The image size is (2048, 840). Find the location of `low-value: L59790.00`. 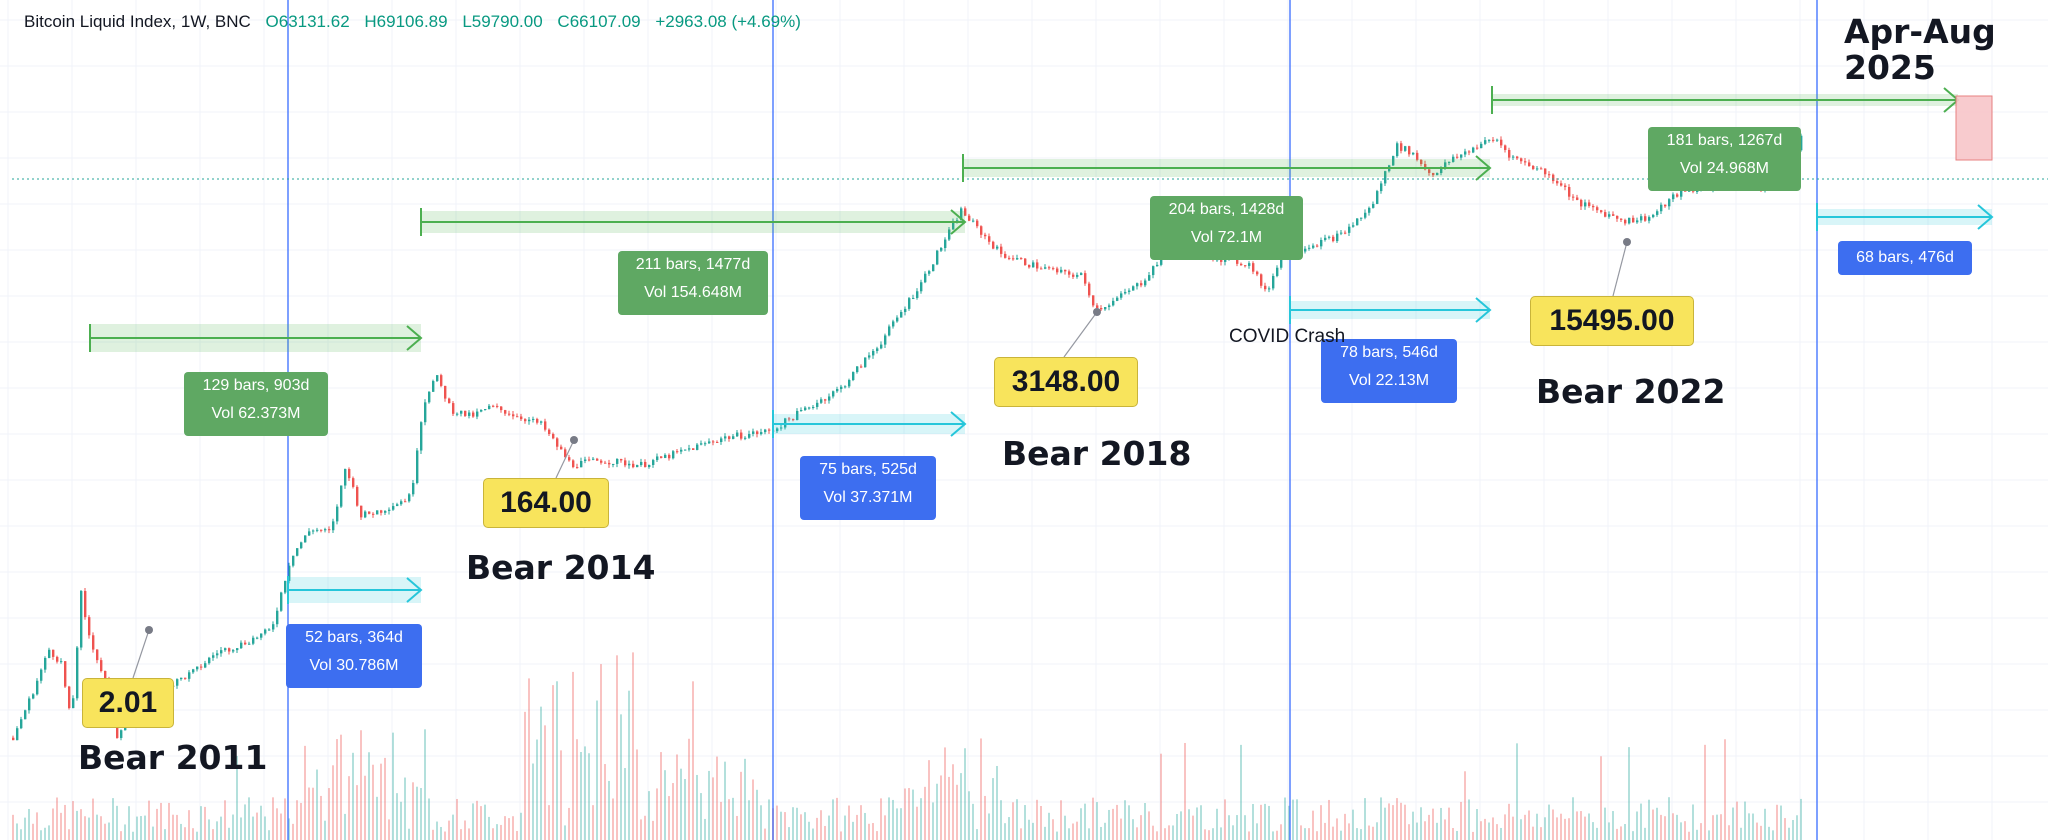

low-value: L59790.00 is located at coordinates (502, 21).